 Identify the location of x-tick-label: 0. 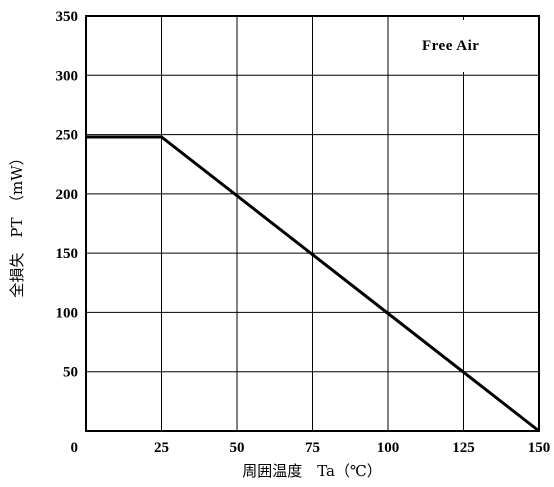
(75, 448).